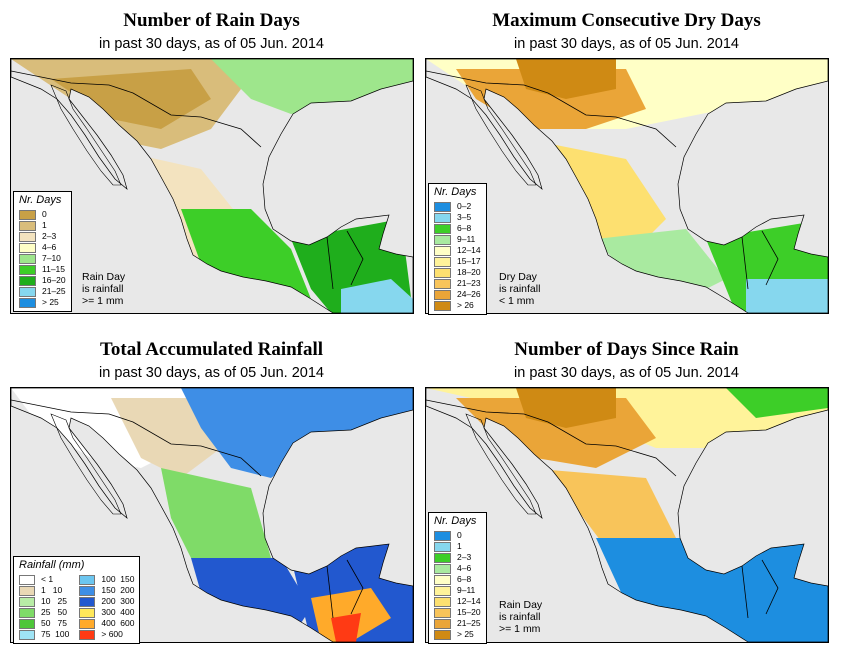  Describe the element at coordinates (54, 280) in the screenshot. I see `legend-label: 16–20` at that location.